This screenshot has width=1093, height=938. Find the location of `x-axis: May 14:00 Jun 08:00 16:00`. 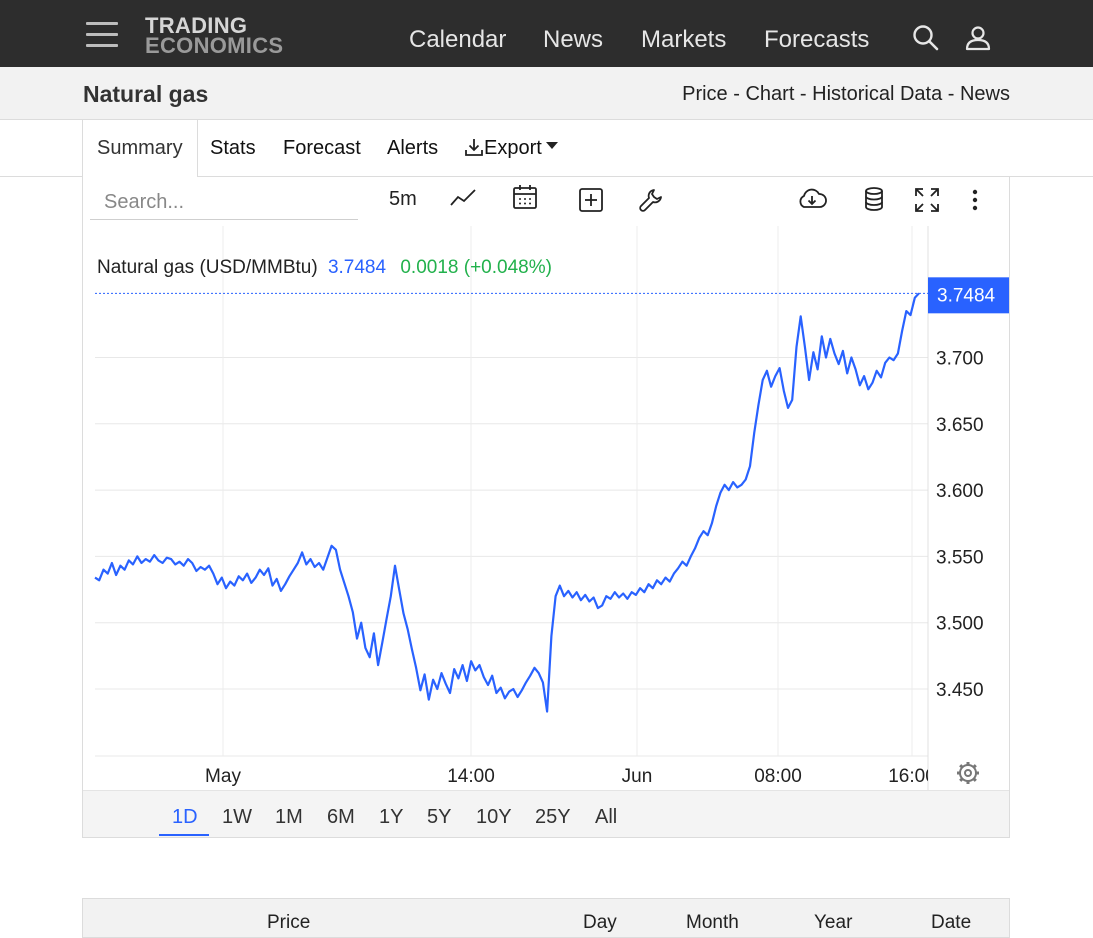

x-axis: May 14:00 Jun 08:00 16:00 is located at coordinates (570, 776).